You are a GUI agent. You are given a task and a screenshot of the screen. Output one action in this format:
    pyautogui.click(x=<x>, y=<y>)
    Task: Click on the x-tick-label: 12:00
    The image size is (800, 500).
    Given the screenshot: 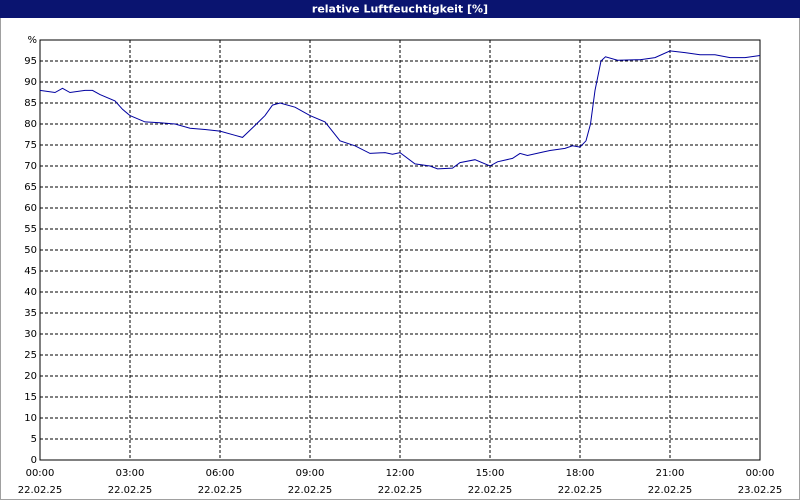 What is the action you would take?
    pyautogui.click(x=400, y=473)
    